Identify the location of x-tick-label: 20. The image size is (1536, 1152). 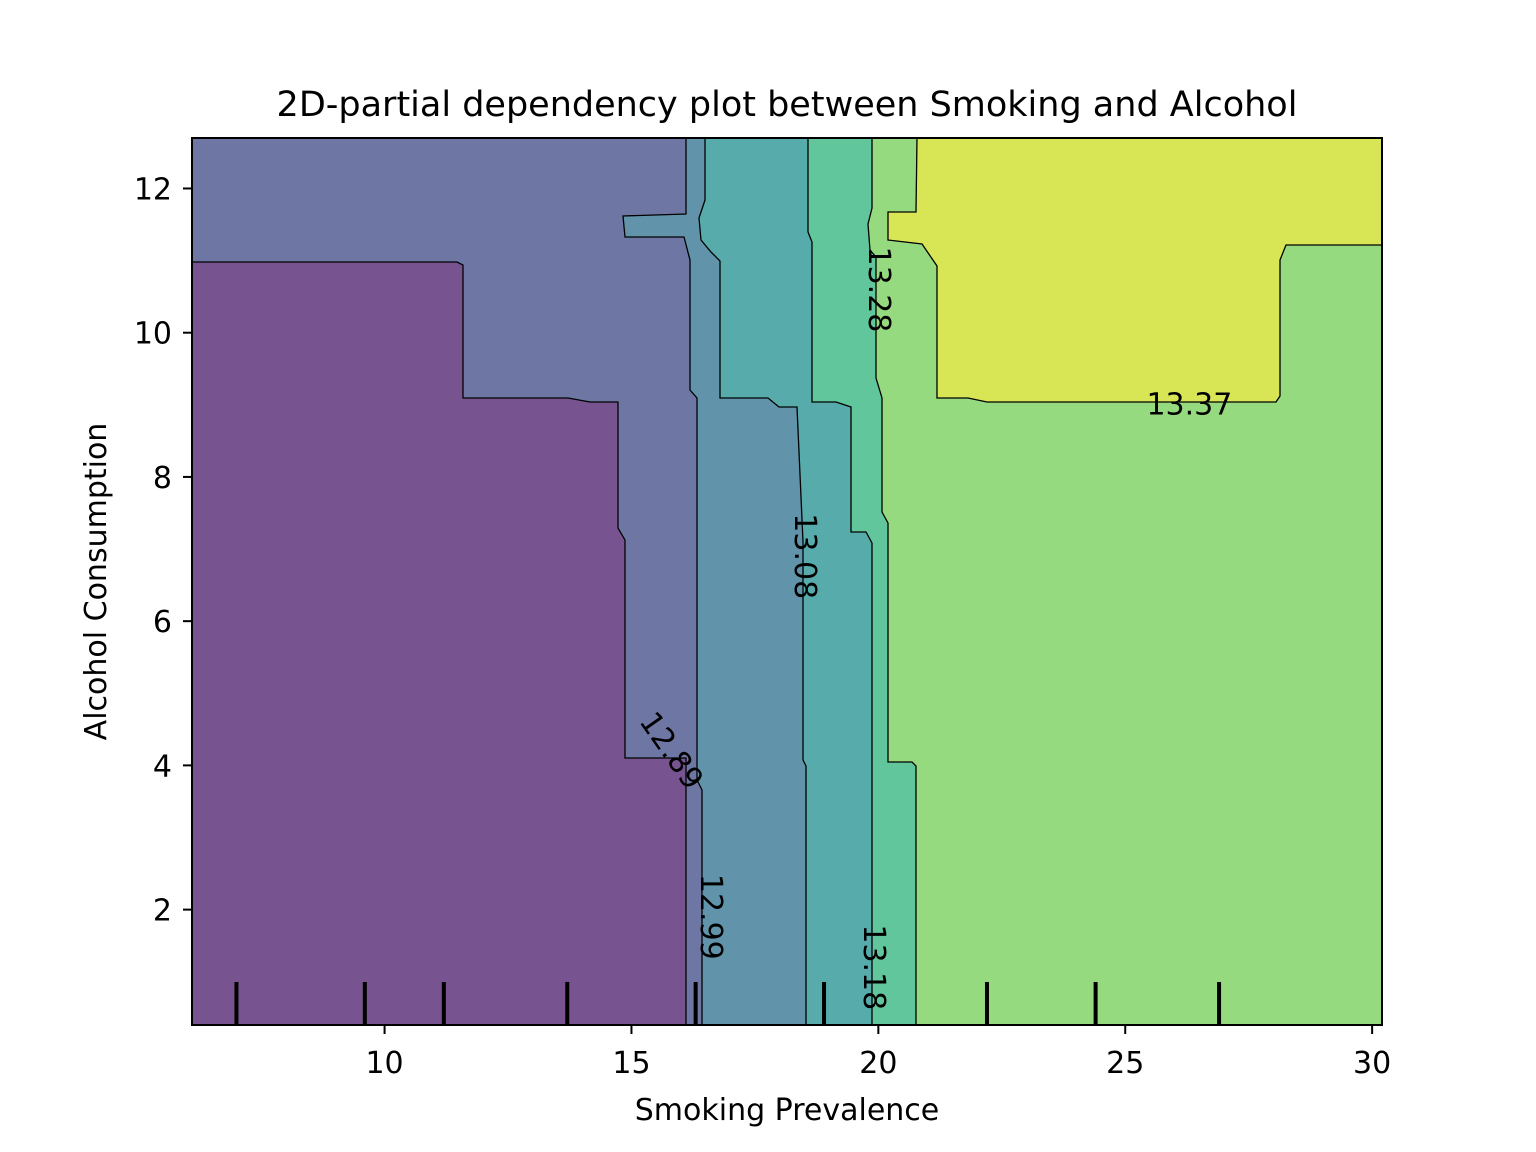
(878, 1063).